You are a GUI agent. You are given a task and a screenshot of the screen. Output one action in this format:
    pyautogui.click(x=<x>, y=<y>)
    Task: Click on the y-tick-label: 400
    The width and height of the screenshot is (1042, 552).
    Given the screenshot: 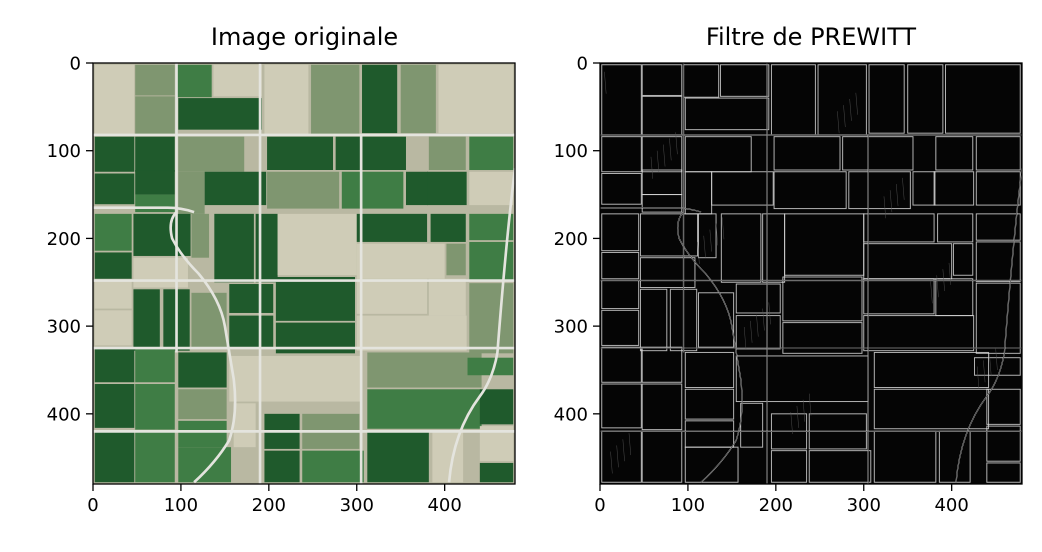 What is the action you would take?
    pyautogui.click(x=64, y=414)
    